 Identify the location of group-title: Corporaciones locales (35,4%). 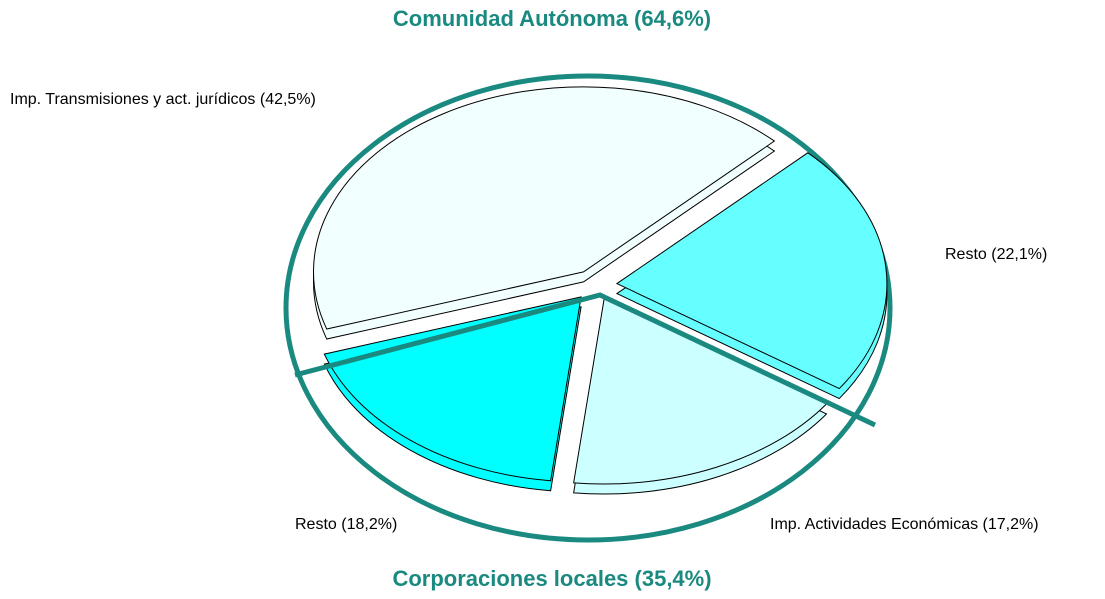
(551, 578).